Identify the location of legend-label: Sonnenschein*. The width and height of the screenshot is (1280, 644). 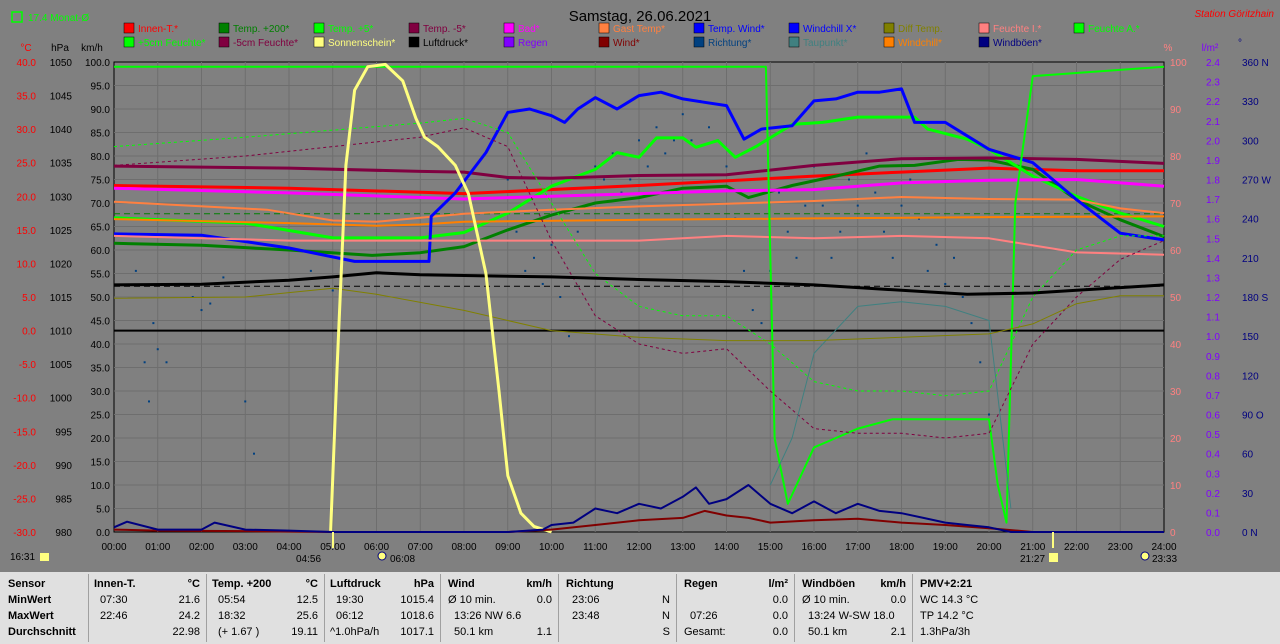
(361, 43).